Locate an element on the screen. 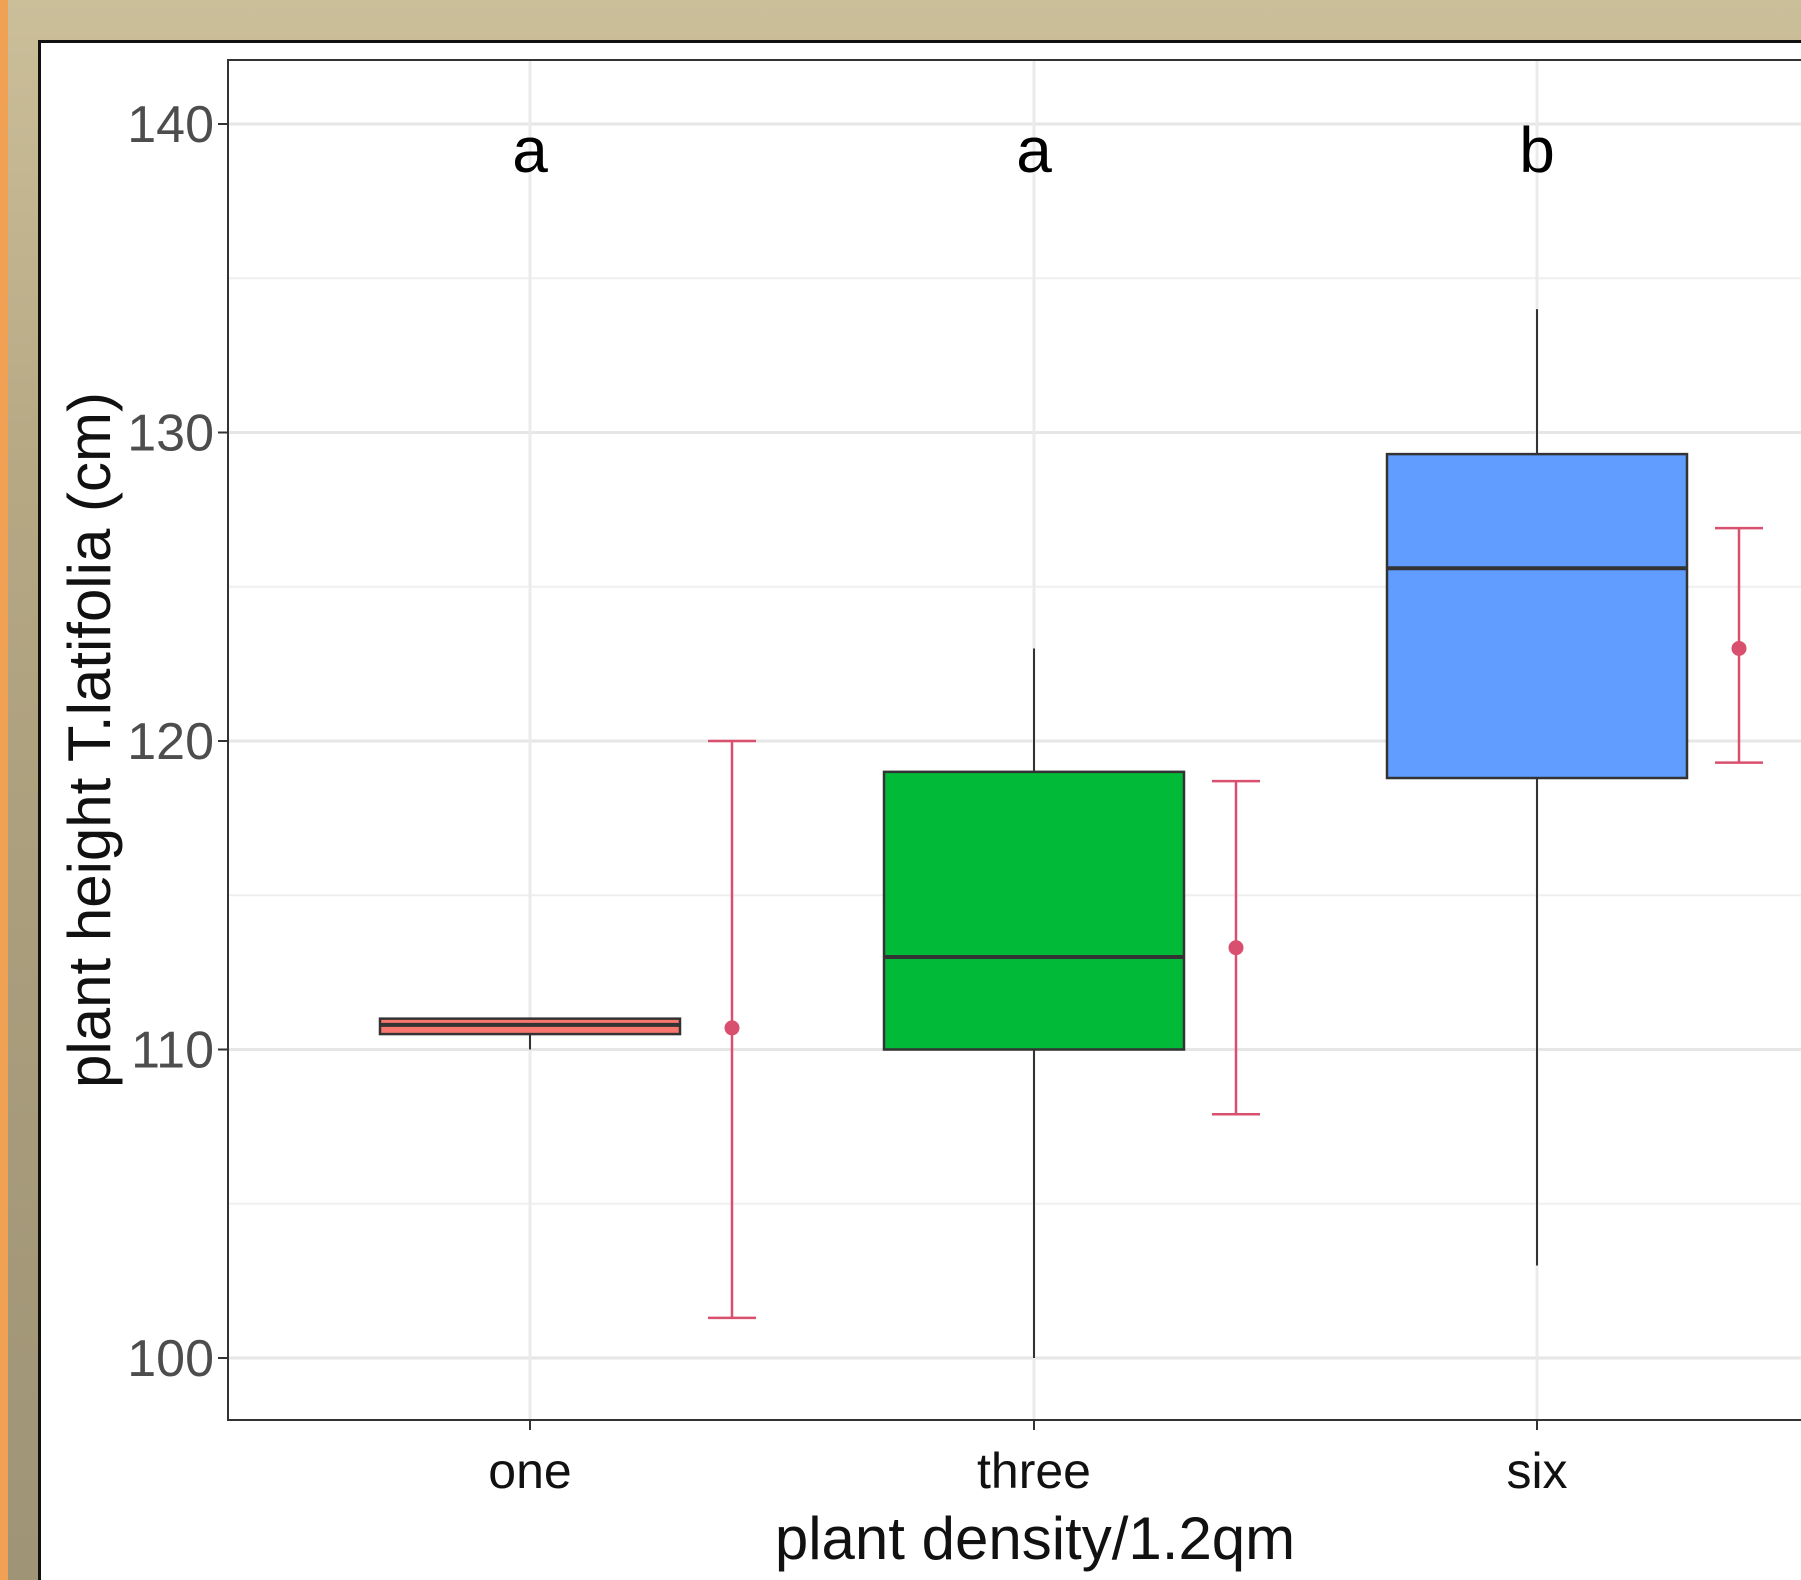 Image resolution: width=1801 pixels, height=1580 pixels. errorbar-six is located at coordinates (1739, 645).